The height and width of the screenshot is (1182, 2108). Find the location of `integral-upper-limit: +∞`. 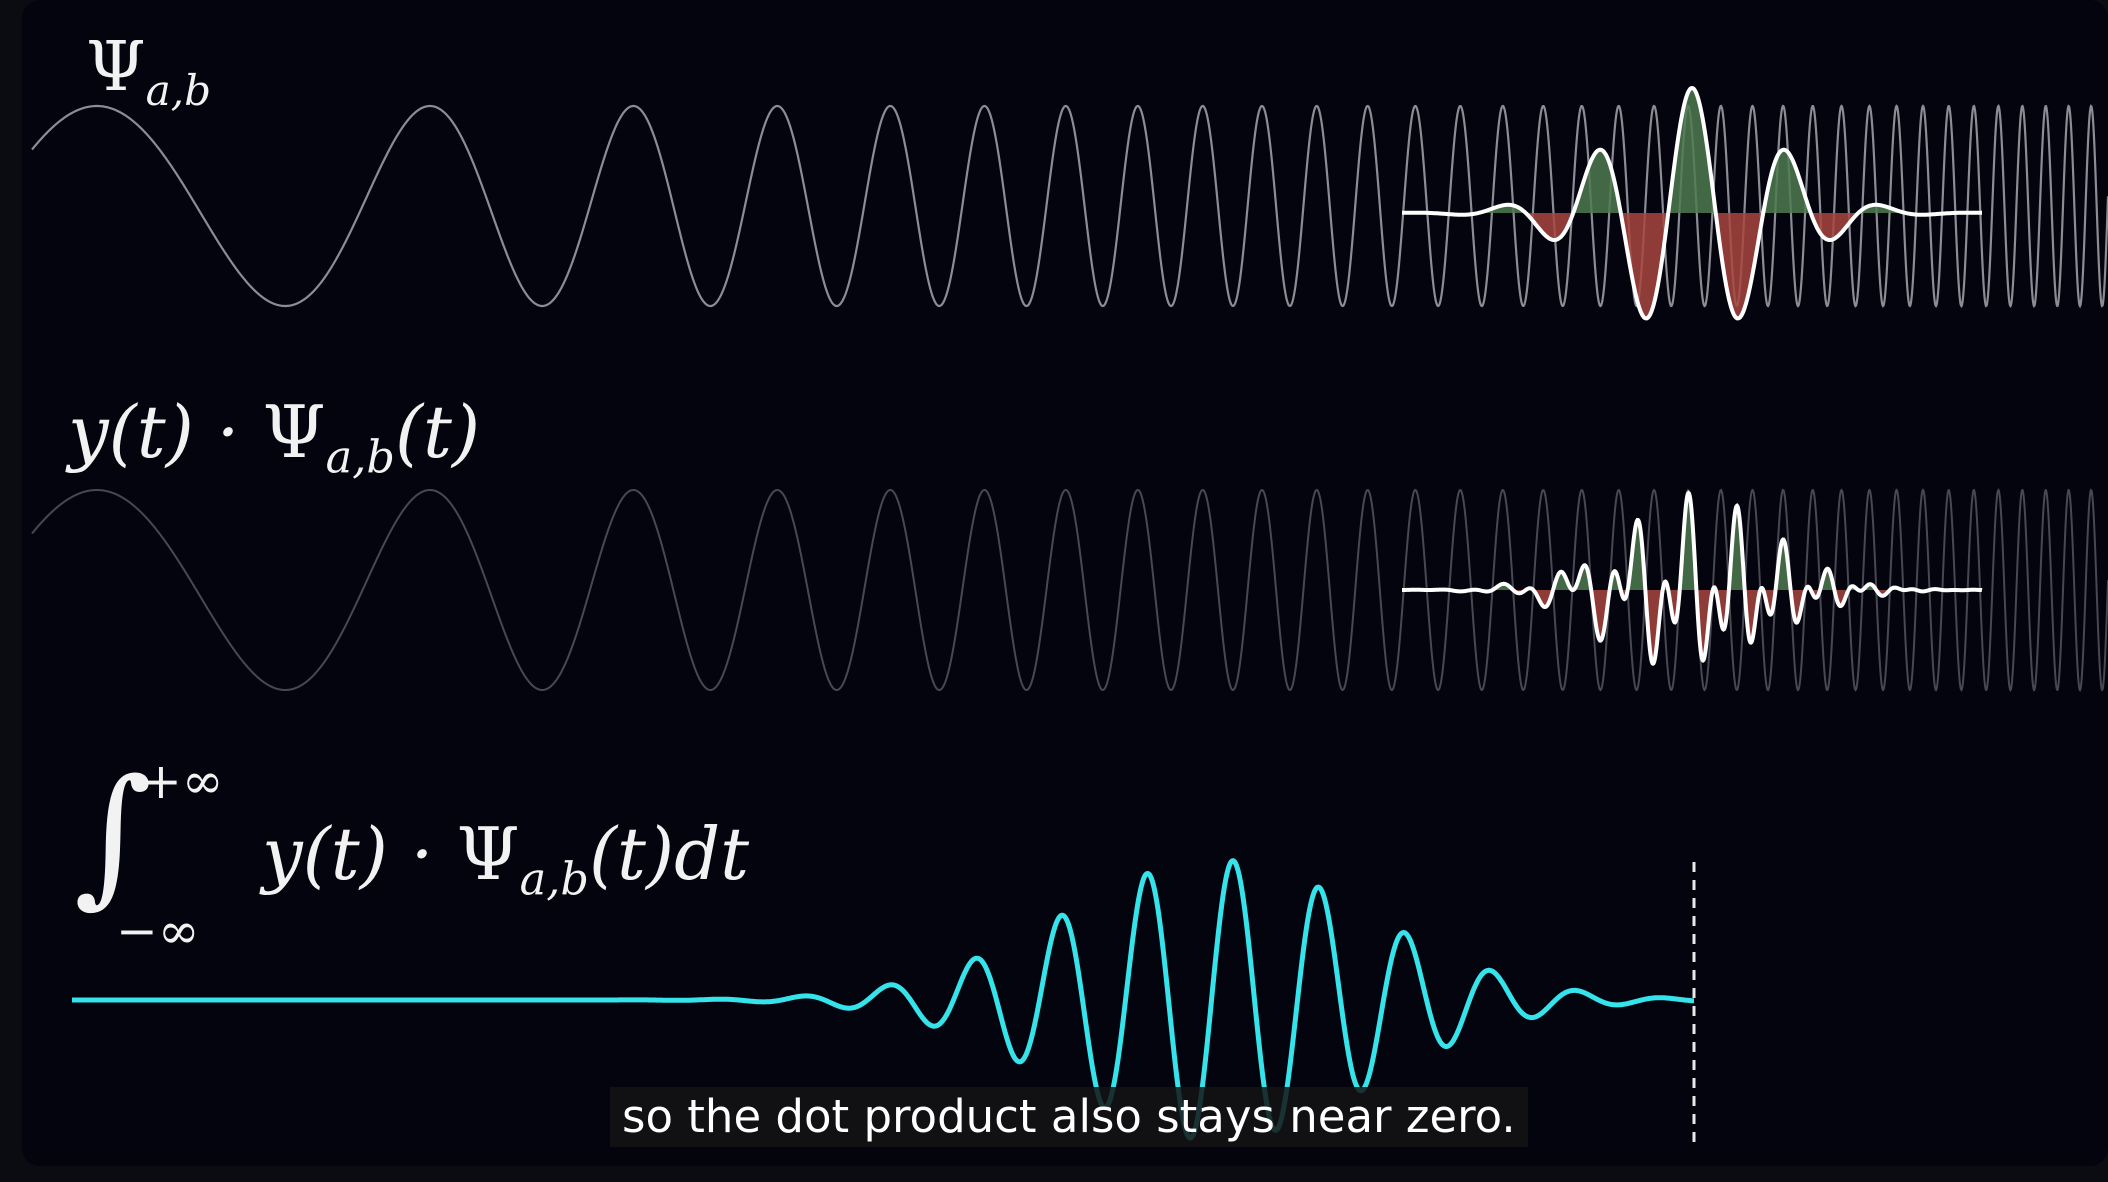

integral-upper-limit: +∞ is located at coordinates (182, 781).